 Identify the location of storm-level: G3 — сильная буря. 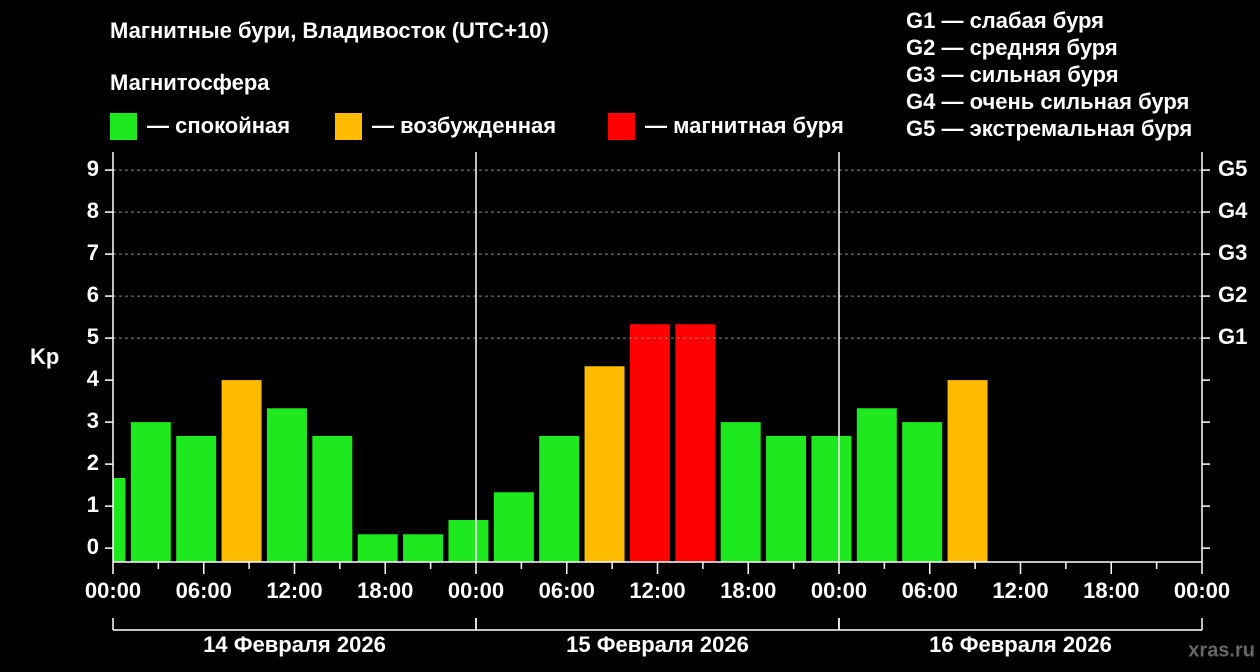
(1012, 74).